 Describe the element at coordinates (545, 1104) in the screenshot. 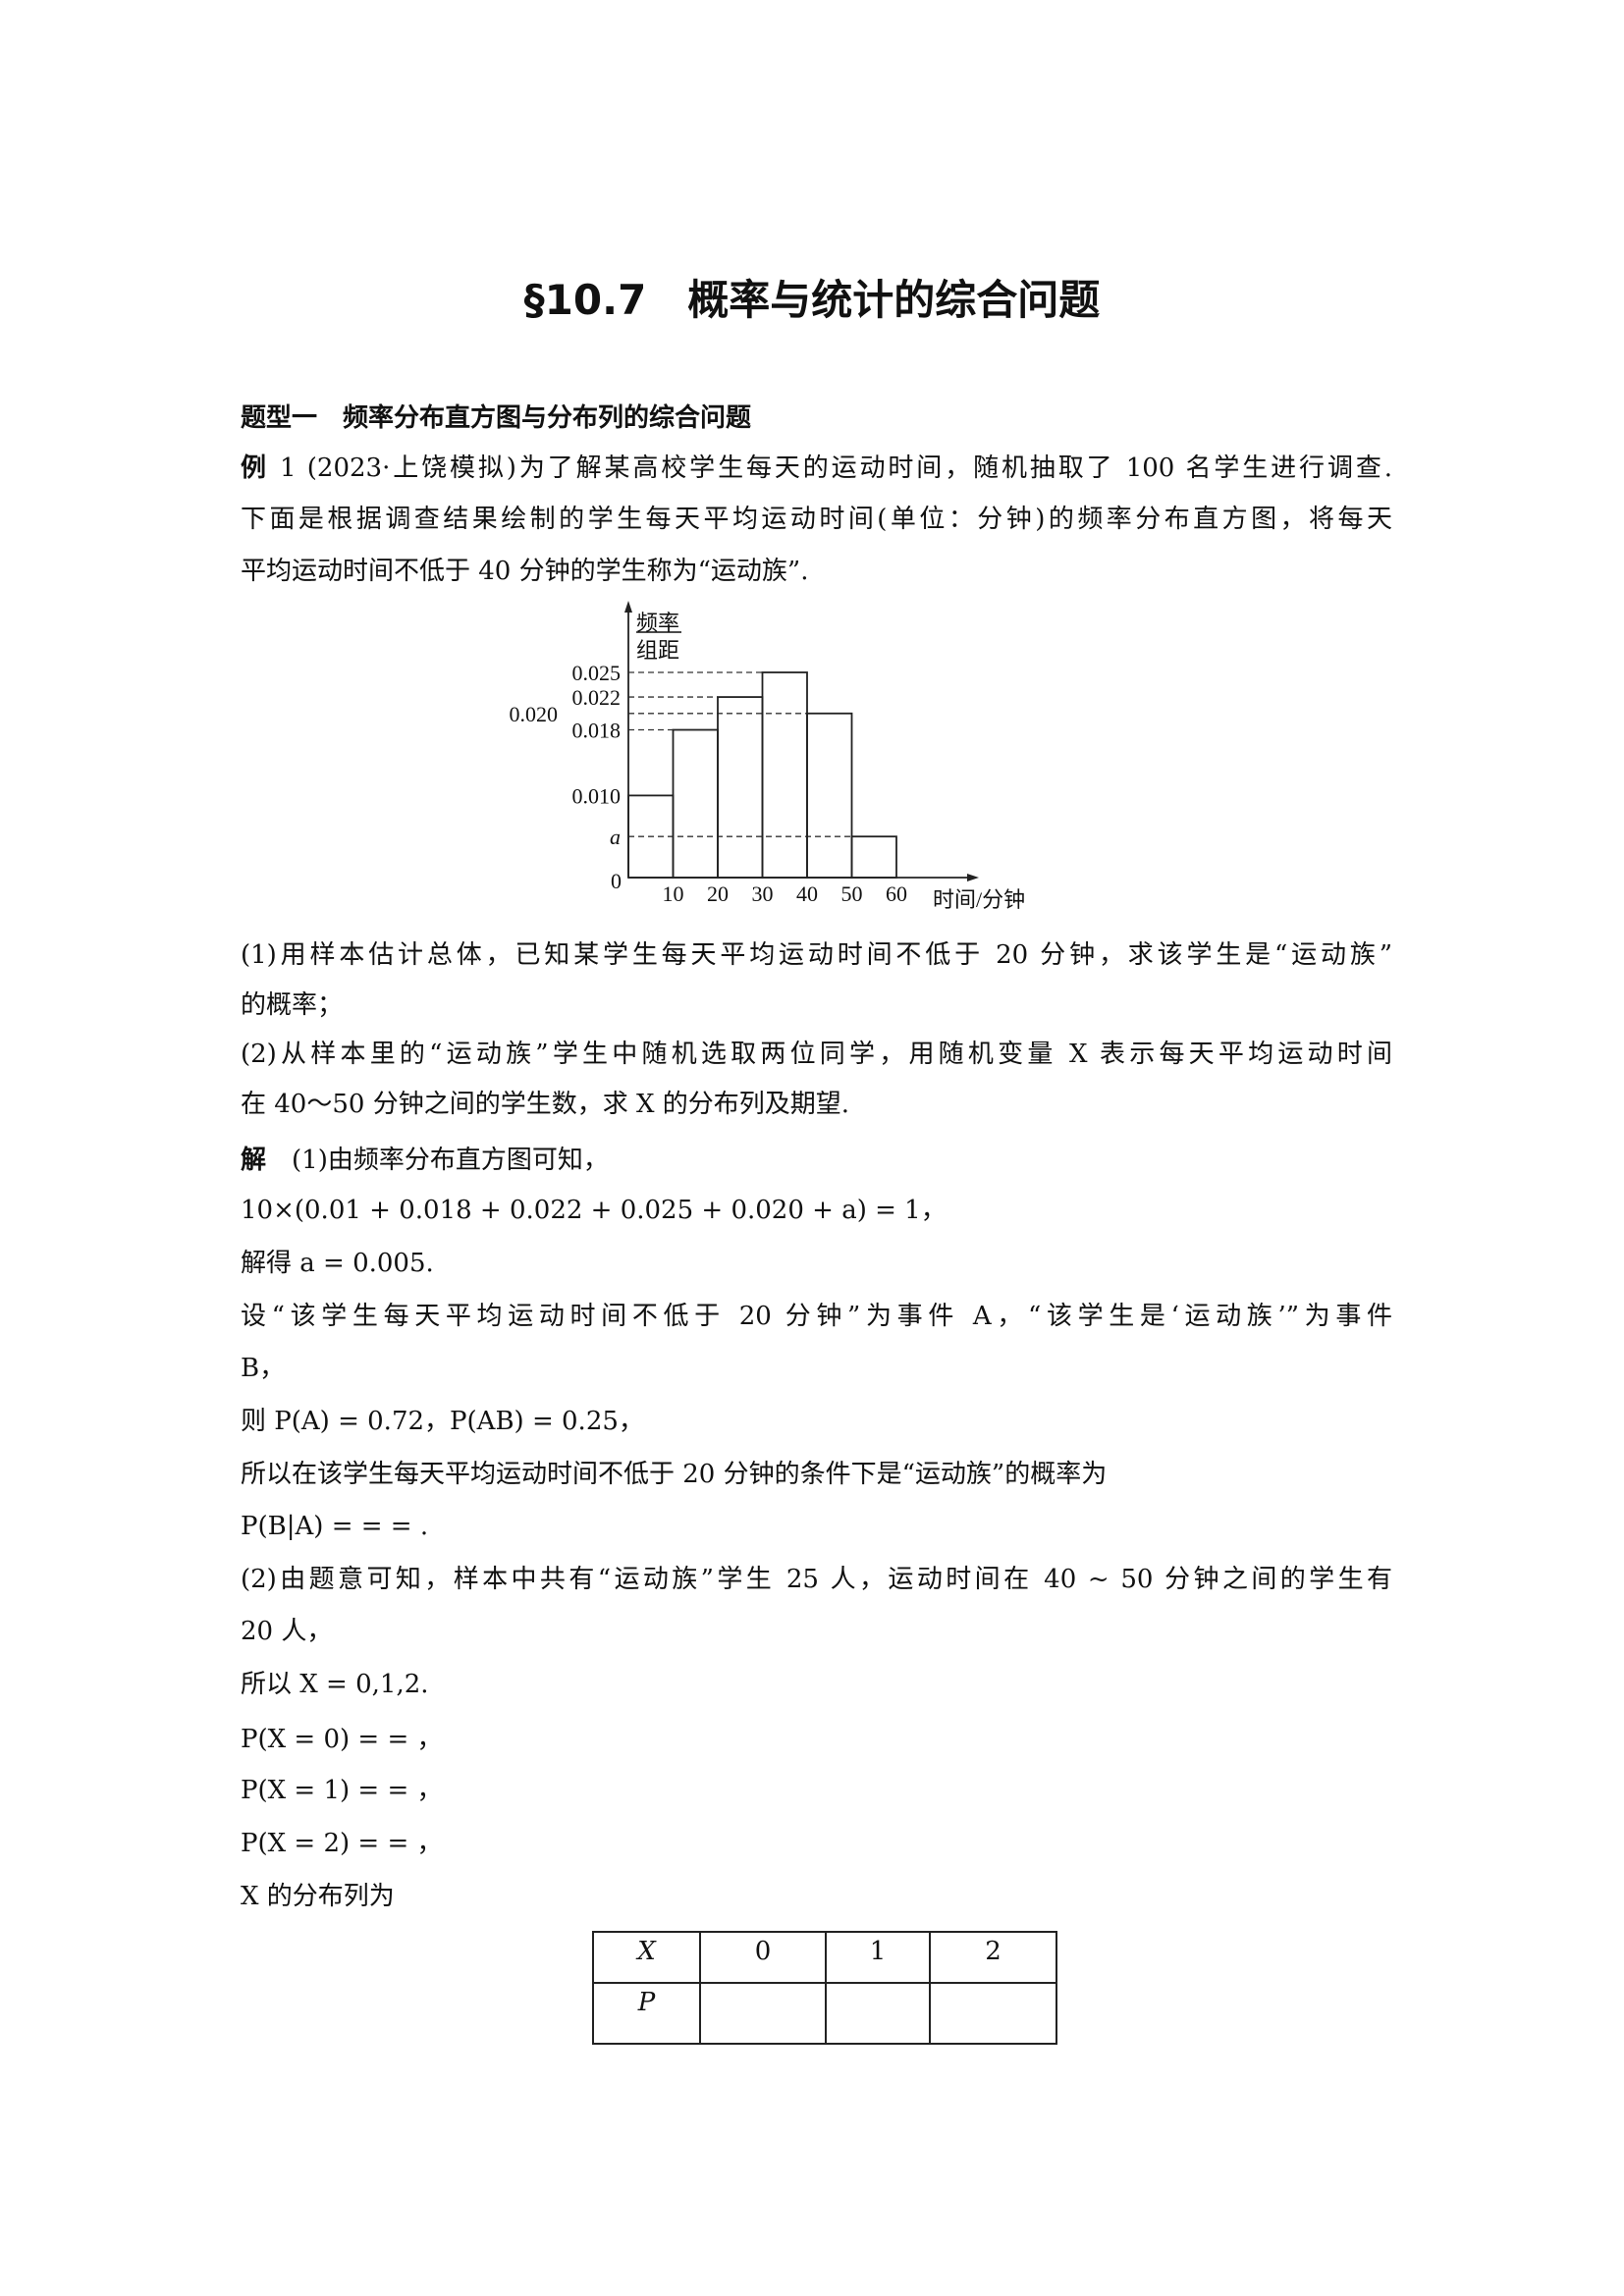

I see `question-2-line-2: 在 40～50 分钟之间的学生数，求 X 的分布列及期望.` at that location.